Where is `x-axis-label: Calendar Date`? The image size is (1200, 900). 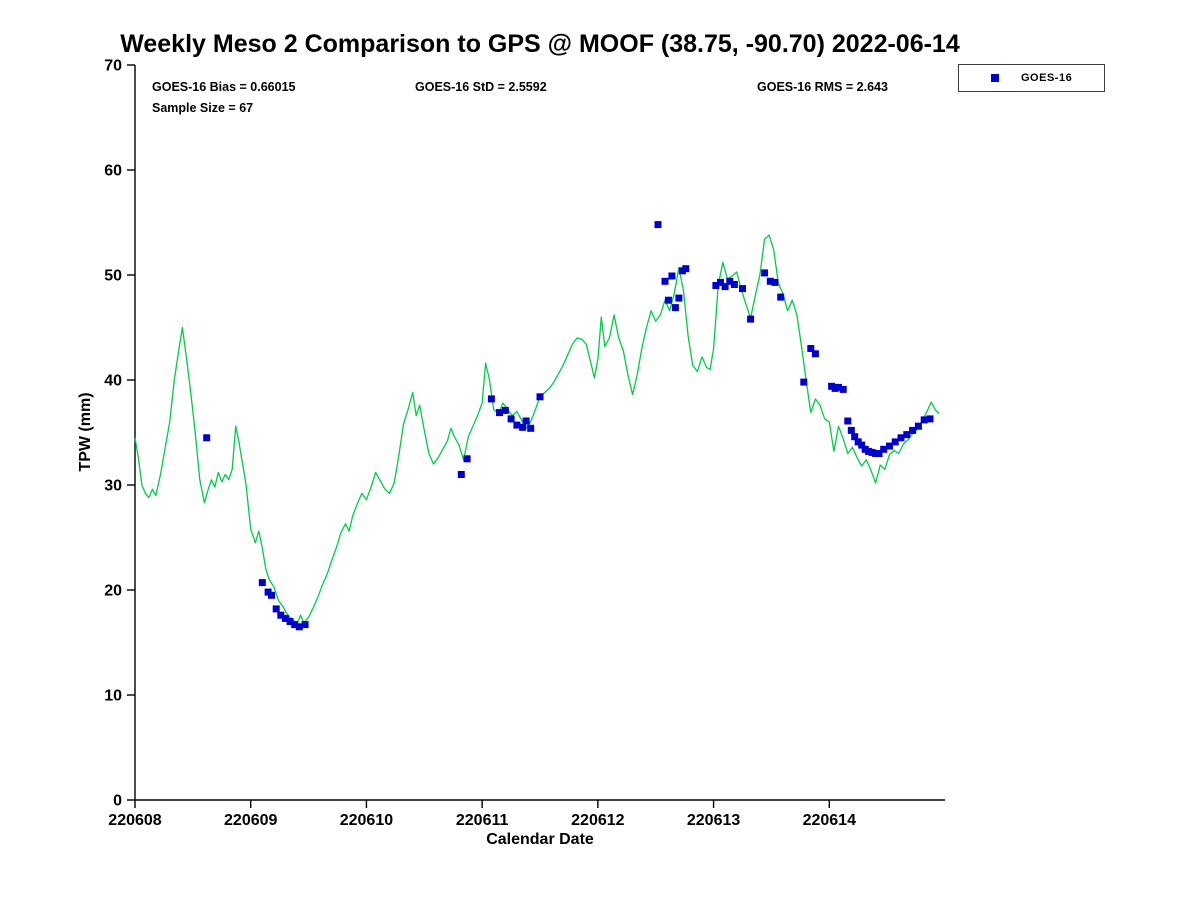 x-axis-label: Calendar Date is located at coordinates (540, 839).